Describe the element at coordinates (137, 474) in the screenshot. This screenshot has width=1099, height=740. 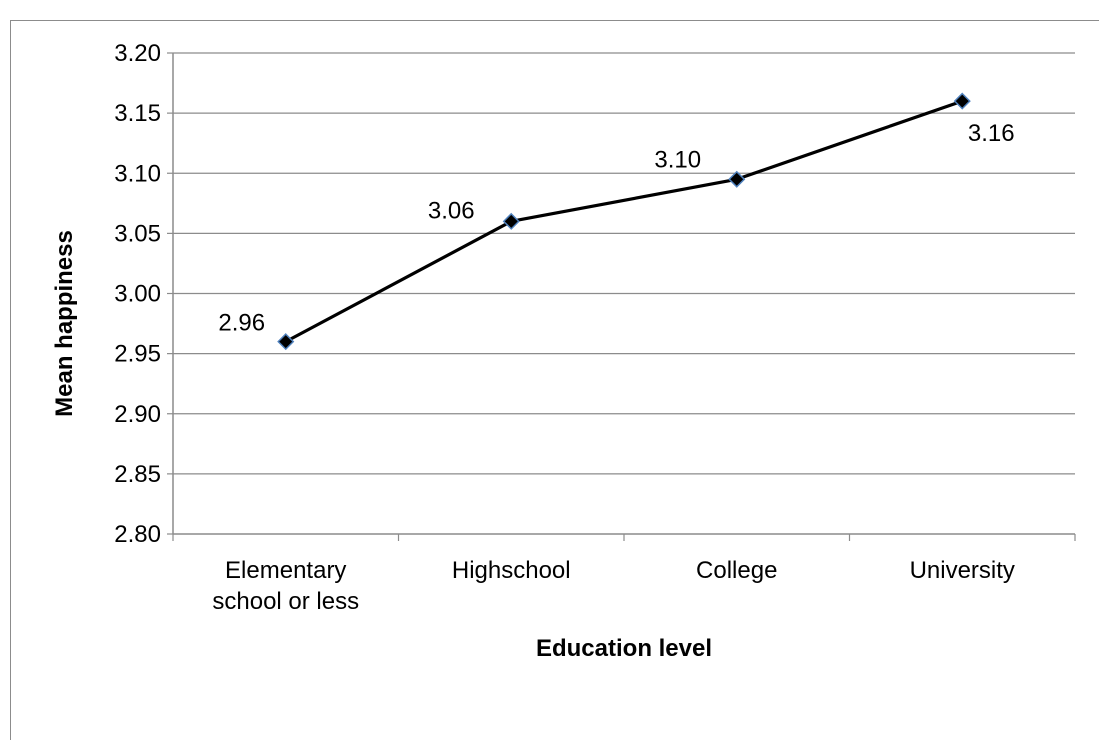
I see `y-tick-label: 2.85` at that location.